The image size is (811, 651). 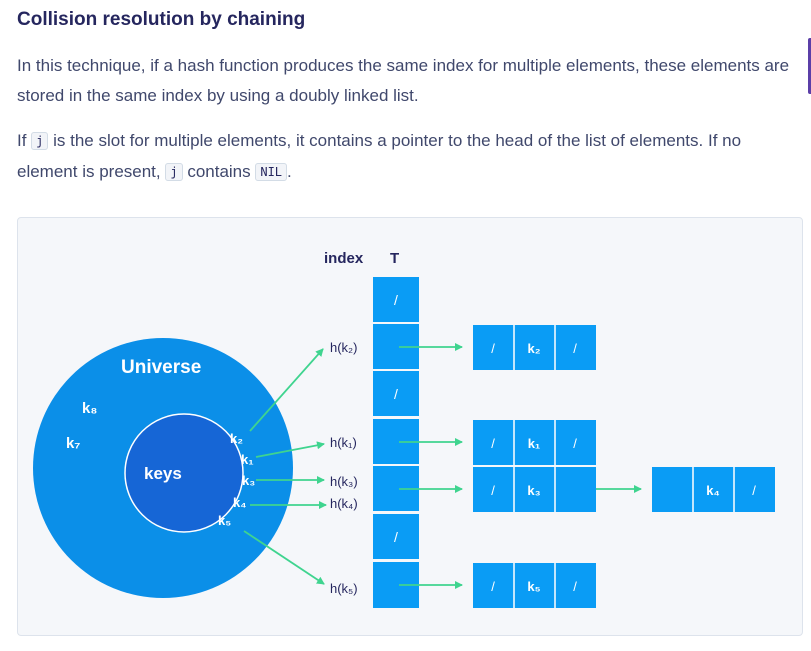 What do you see at coordinates (248, 480) in the screenshot?
I see `inner-key-k3: k₃` at bounding box center [248, 480].